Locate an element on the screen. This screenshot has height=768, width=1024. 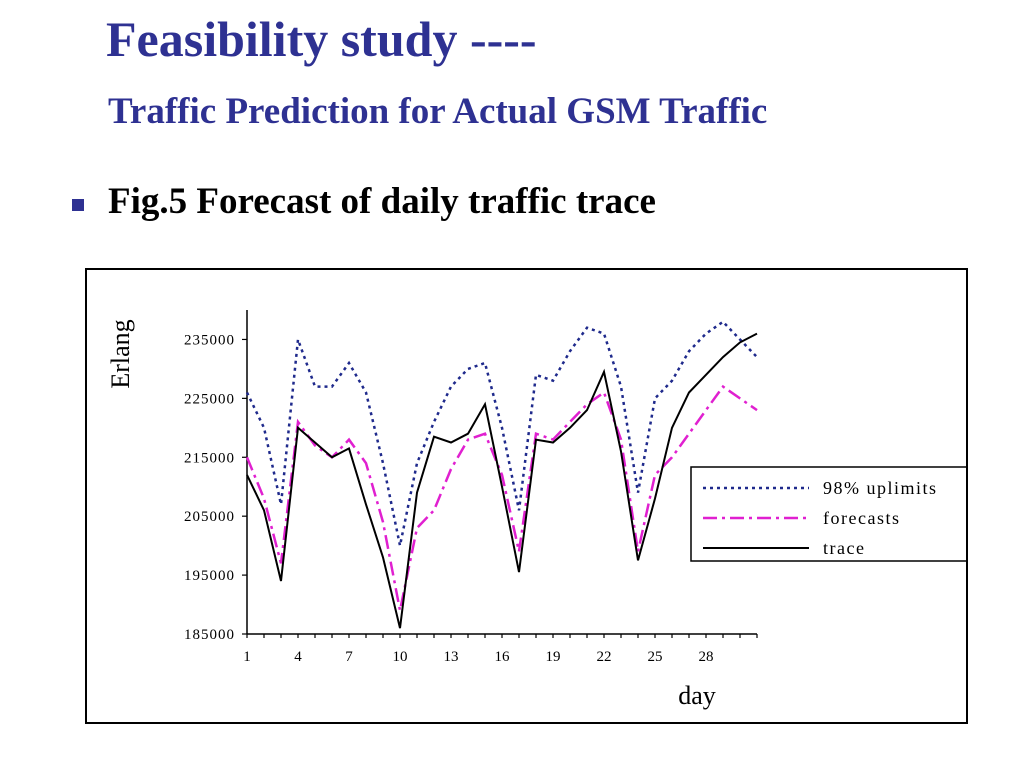
legend: 98% uplimits forecasts trace is located at coordinates (828, 514).